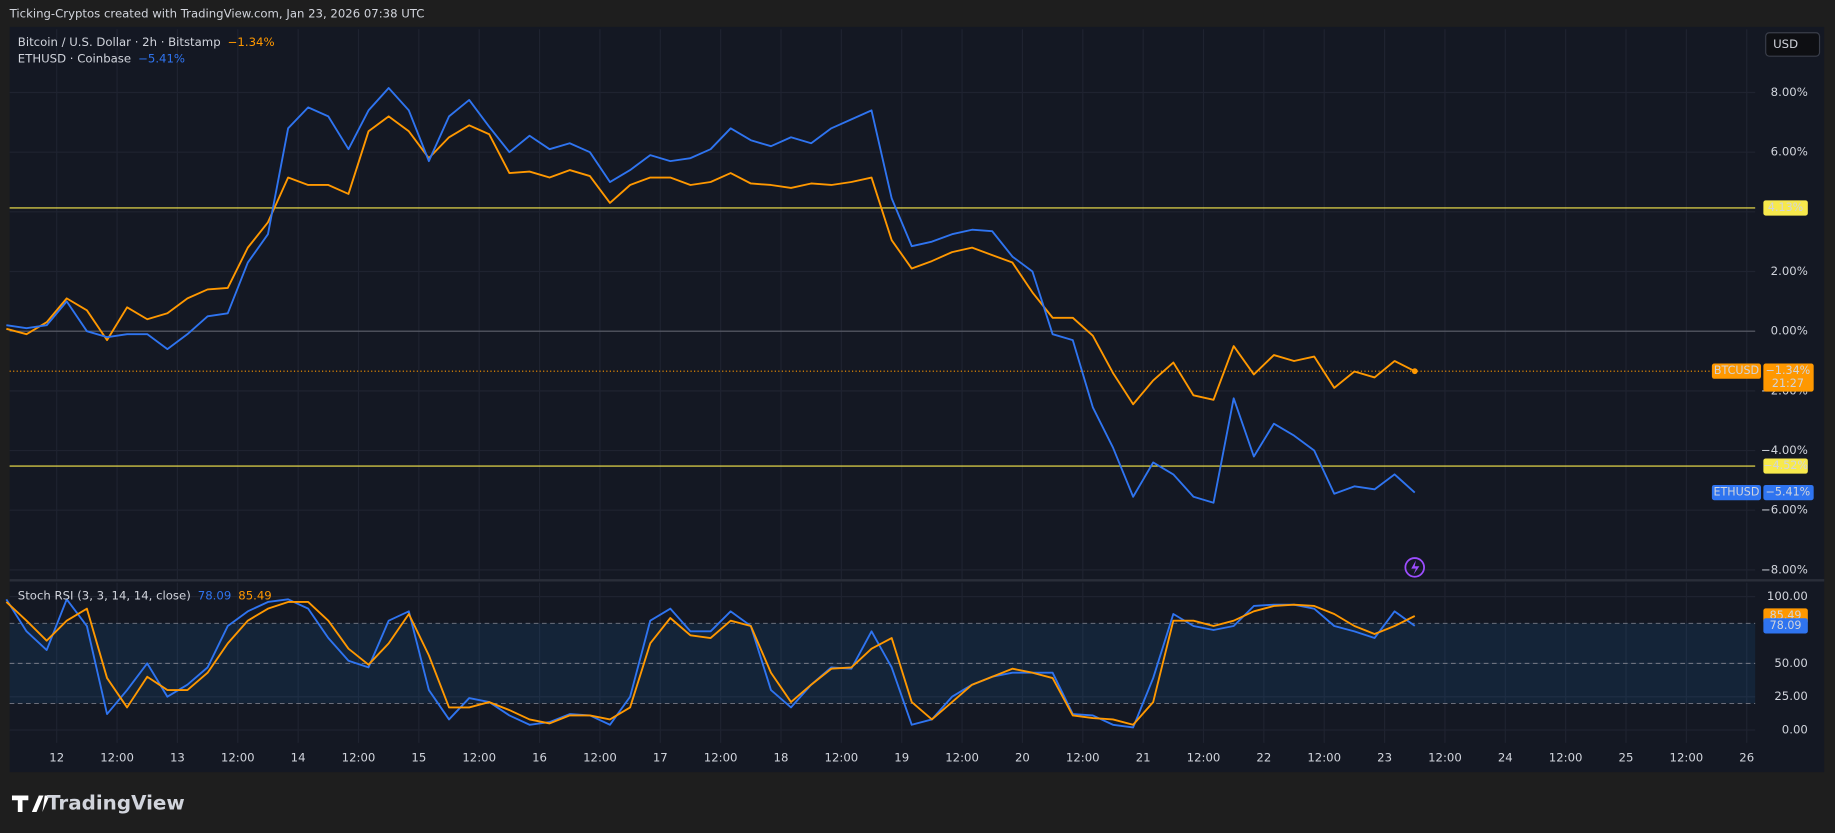 Image resolution: width=1835 pixels, height=833 pixels. Describe the element at coordinates (539, 758) in the screenshot. I see `x-tick-label: 16` at that location.